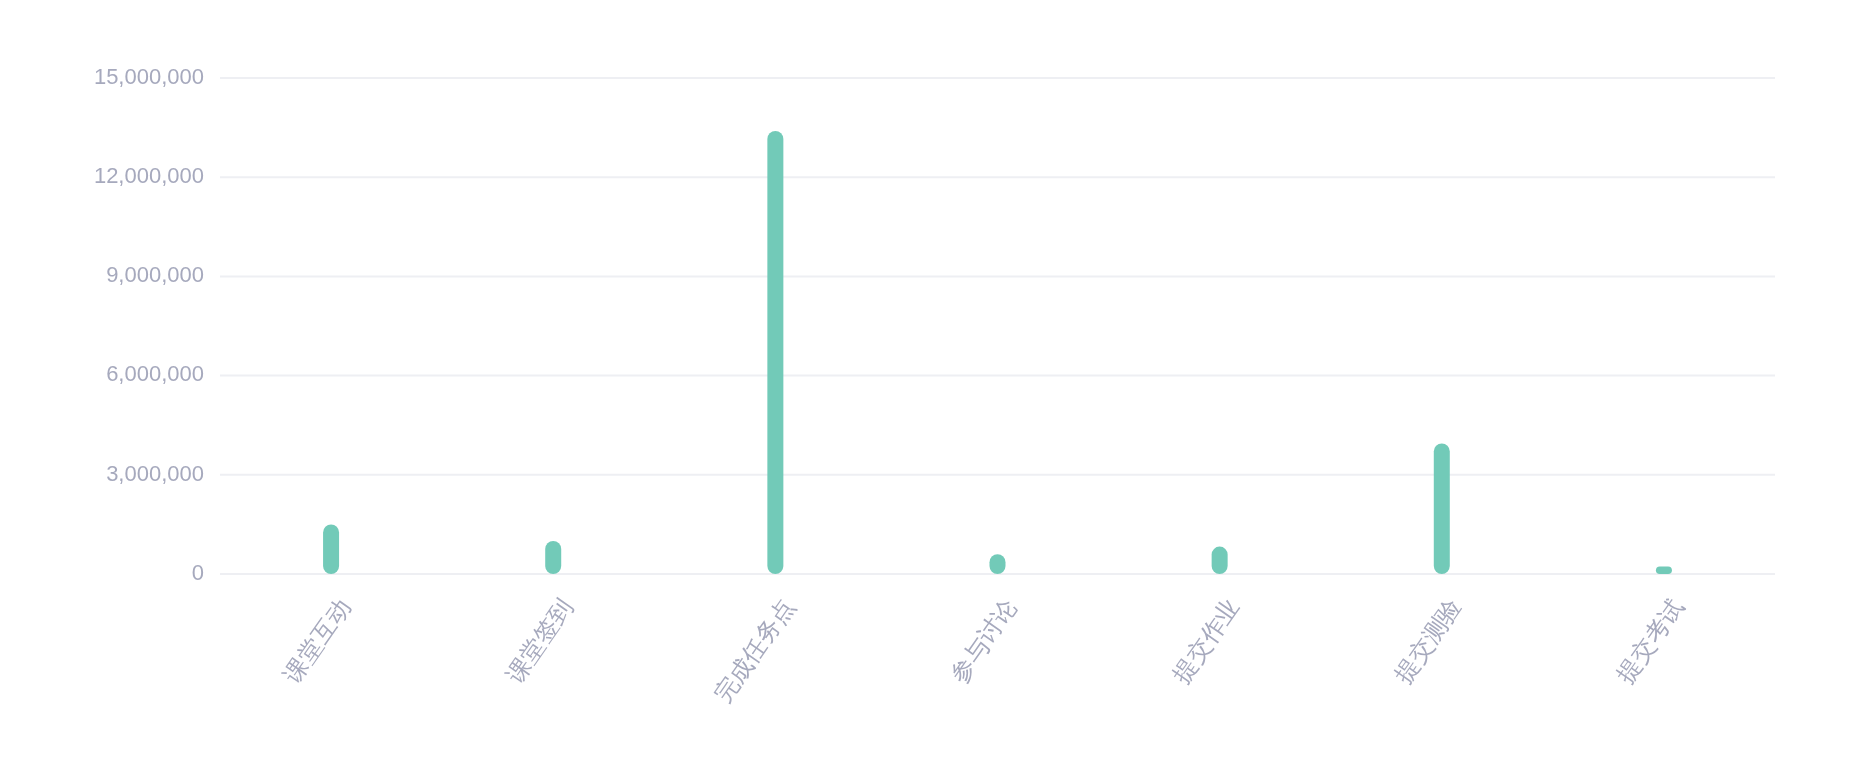  I want to click on y-tick-label: 3,000,000, so click(155, 473).